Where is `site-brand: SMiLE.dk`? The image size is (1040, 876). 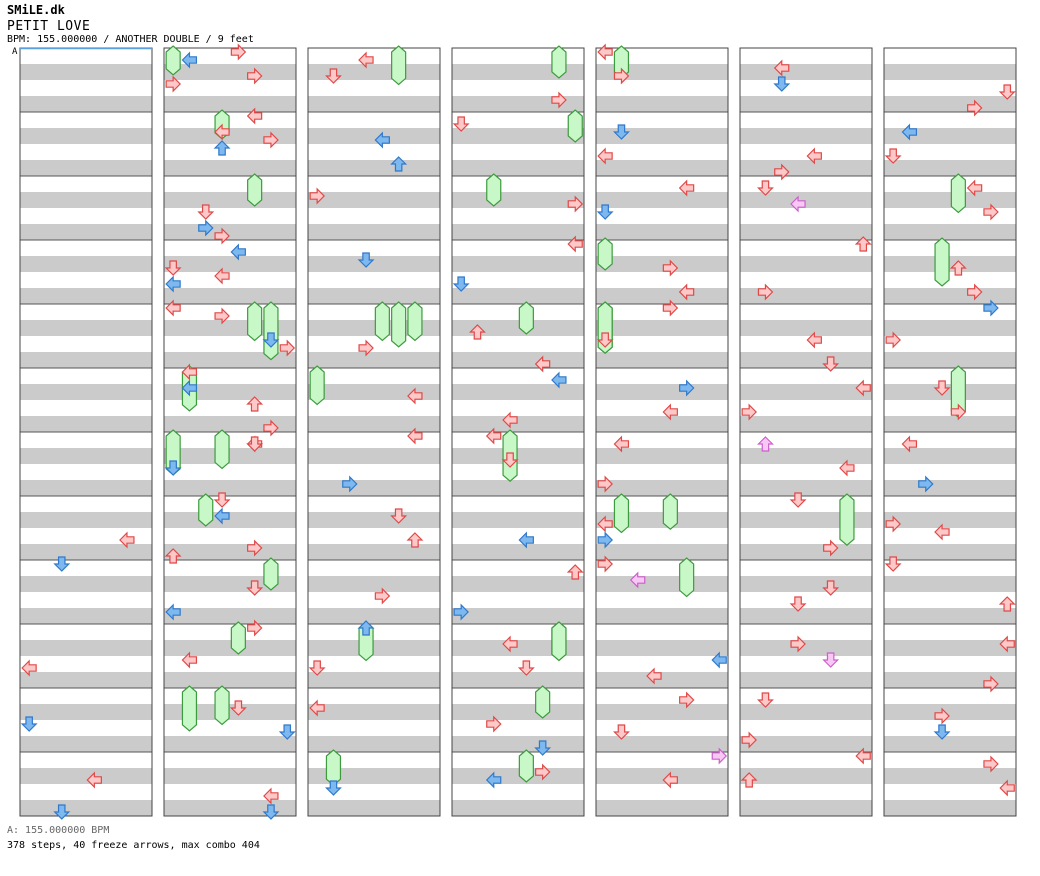 site-brand: SMiLE.dk is located at coordinates (36, 10).